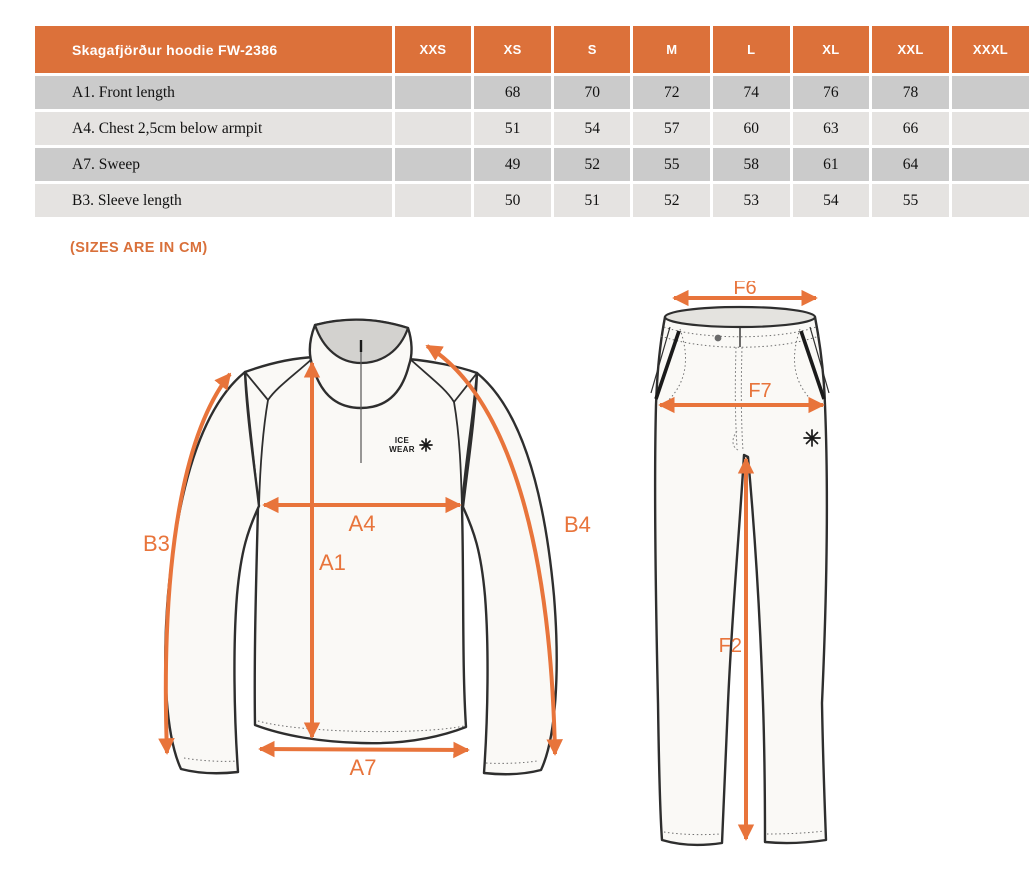 This screenshot has height=890, width=1032. I want to click on hoodie-cuff-stitching-left, so click(210, 759).